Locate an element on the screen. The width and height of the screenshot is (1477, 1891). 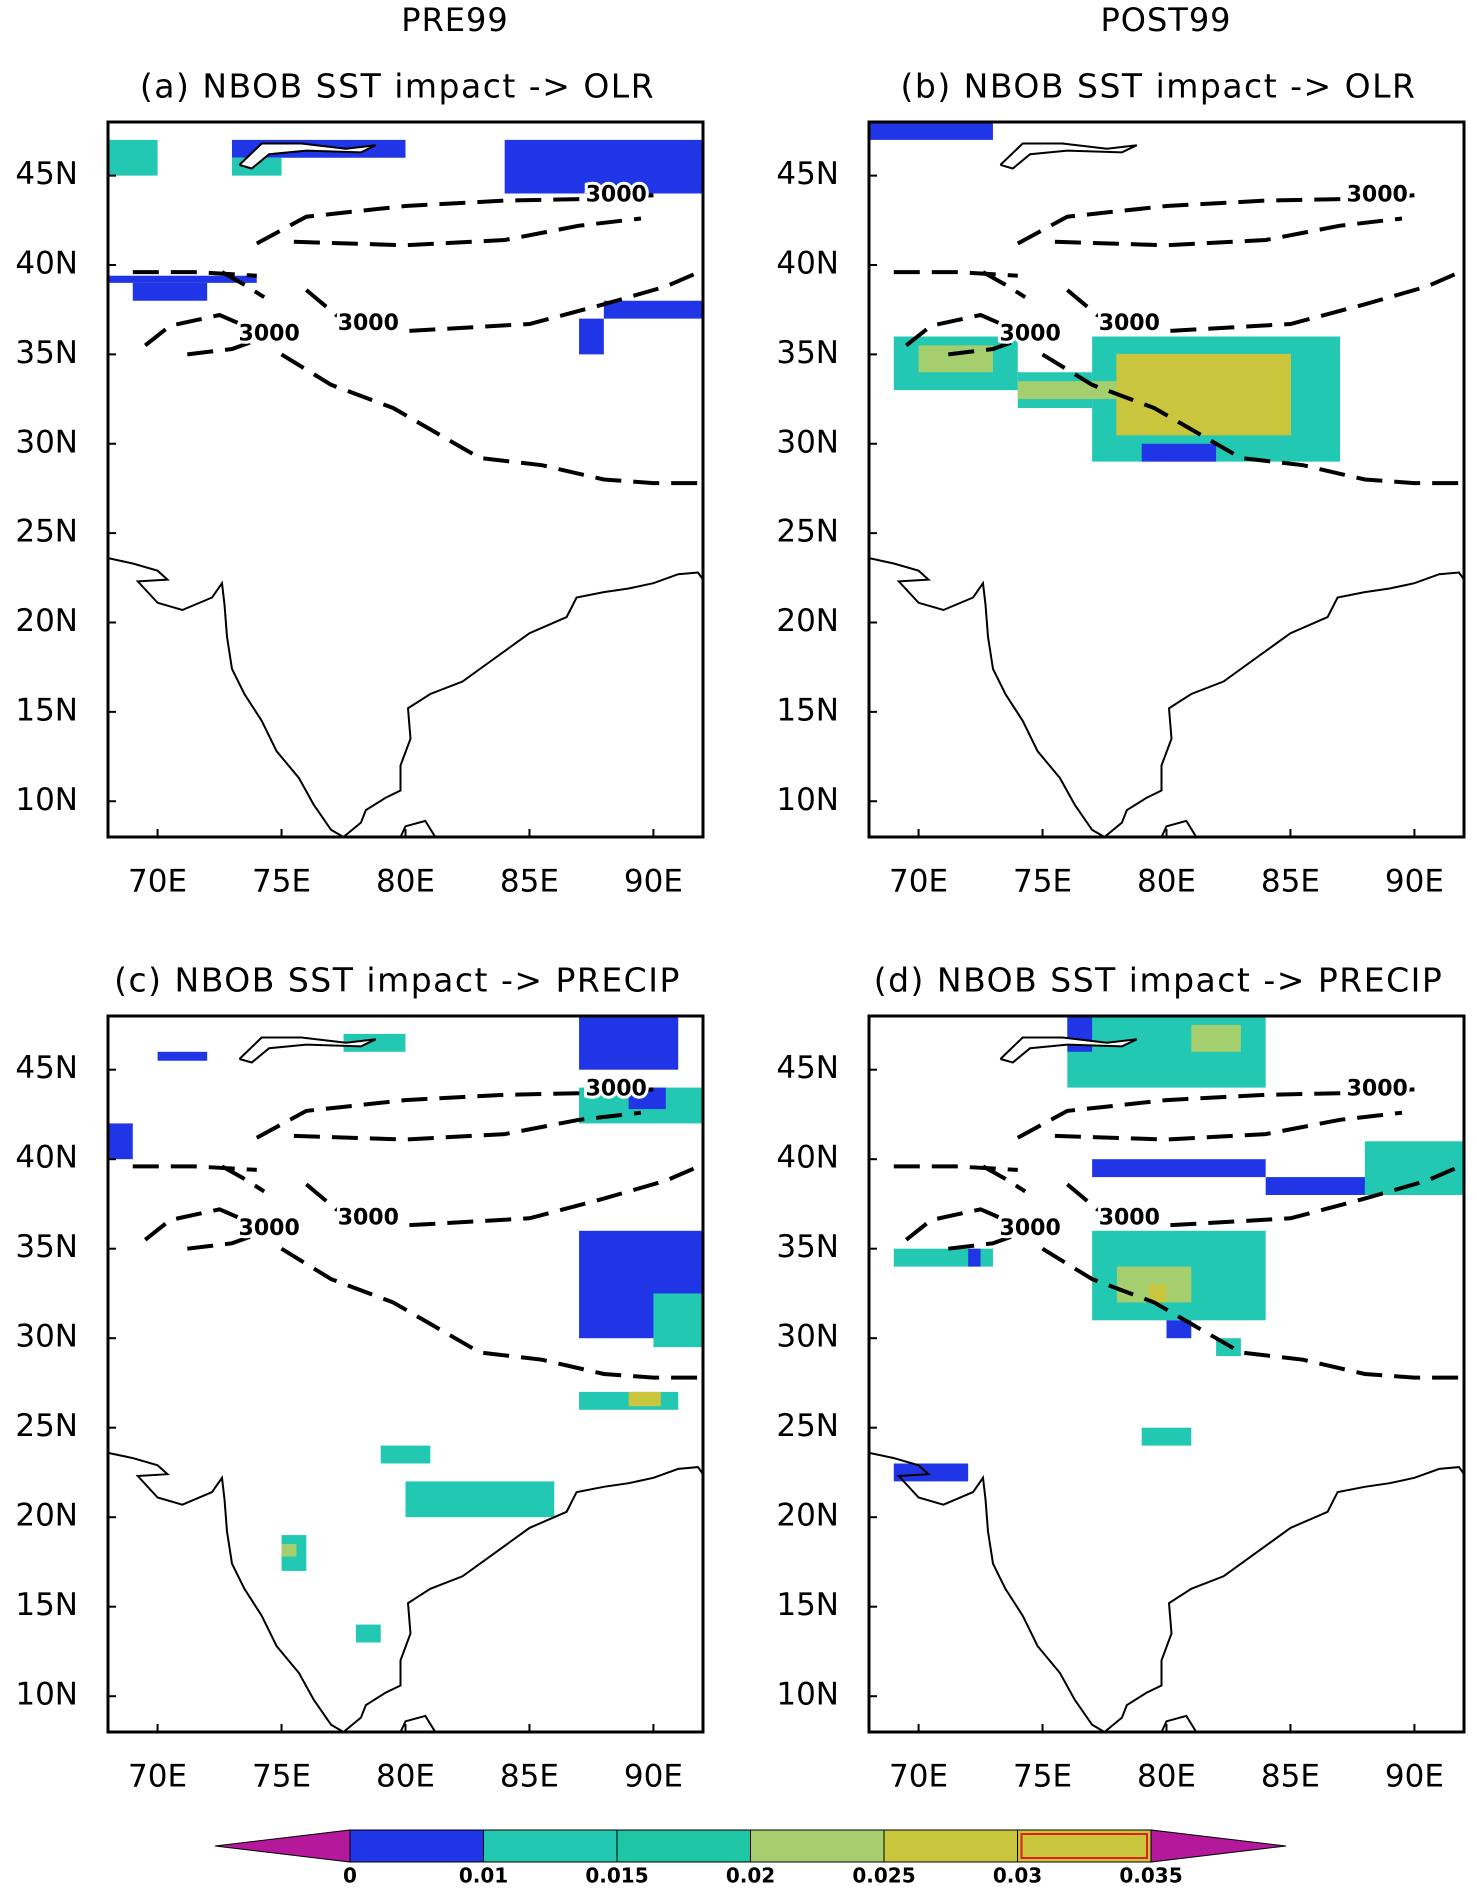
panel-title: (a) NBOB SST impact -> OLR is located at coordinates (397, 86).